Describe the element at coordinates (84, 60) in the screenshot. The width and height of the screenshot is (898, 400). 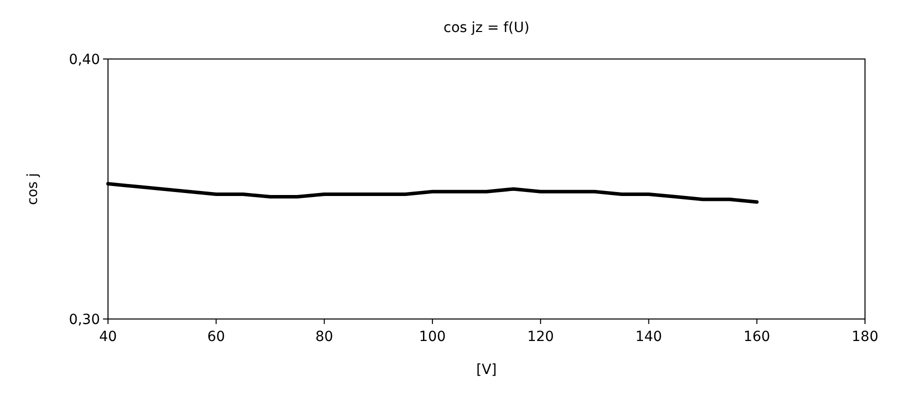
I see `y-tick-label: 0,40` at that location.